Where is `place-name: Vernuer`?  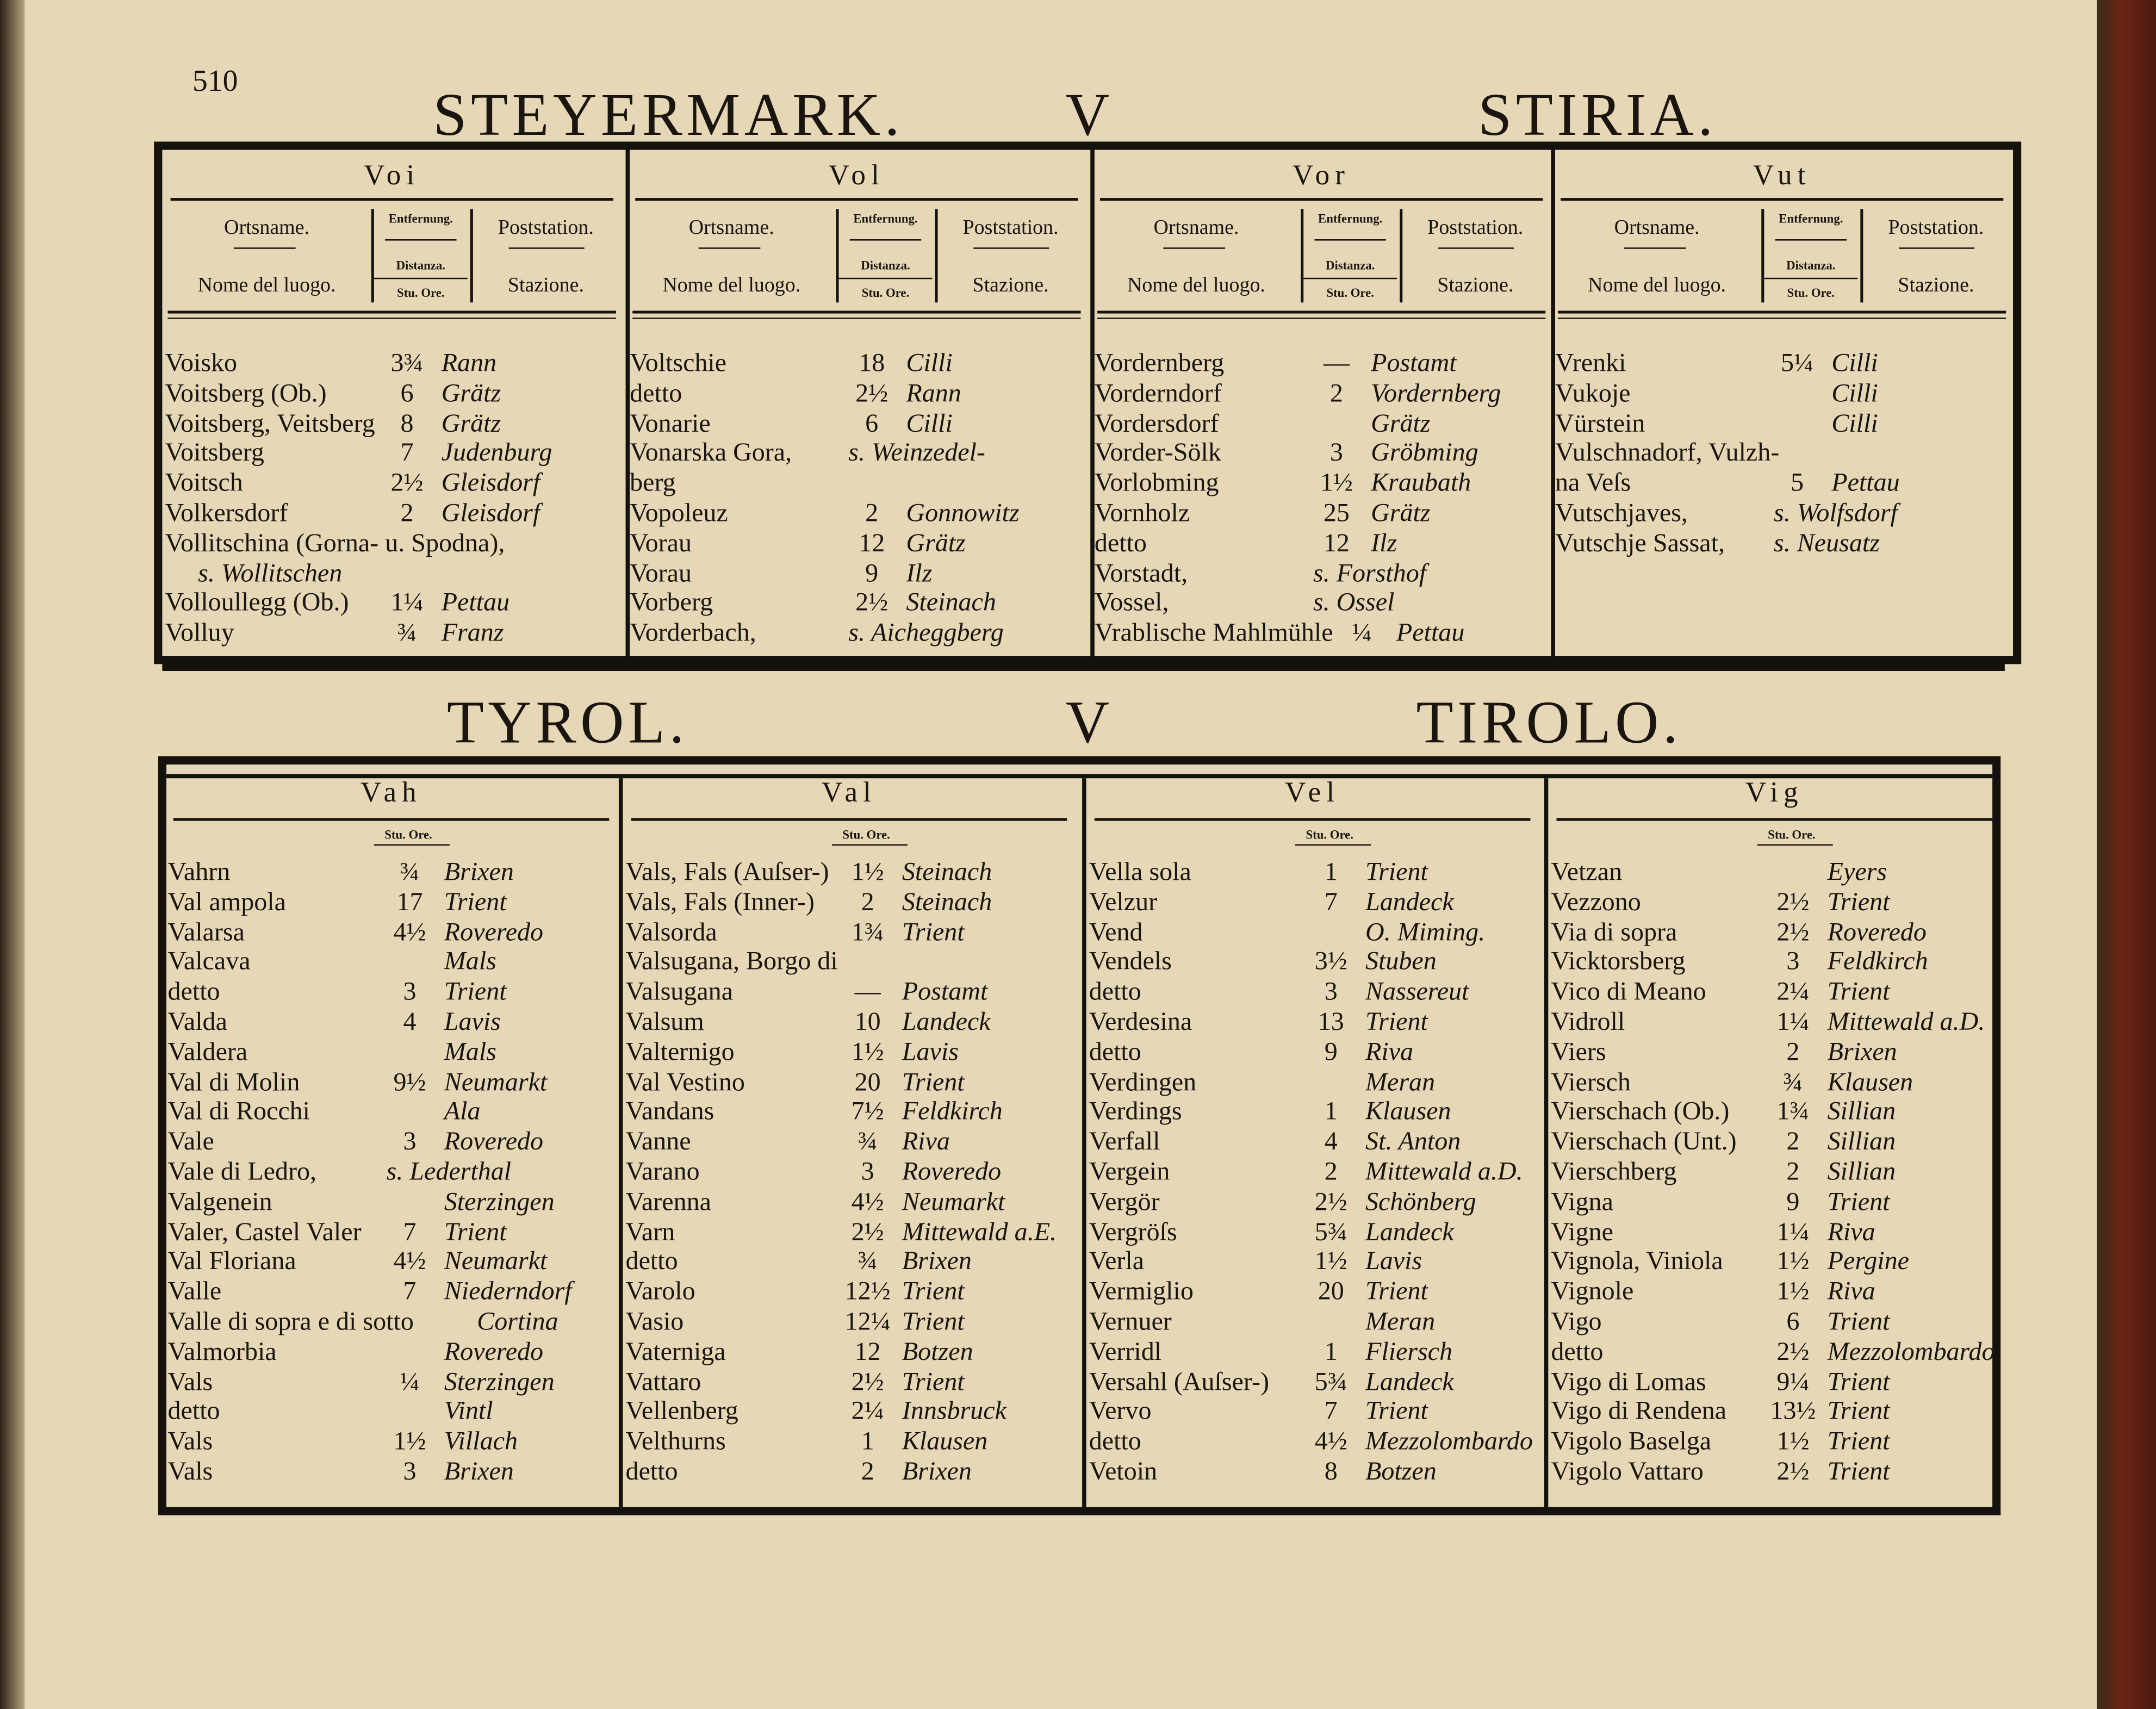 place-name: Vernuer is located at coordinates (1130, 1322).